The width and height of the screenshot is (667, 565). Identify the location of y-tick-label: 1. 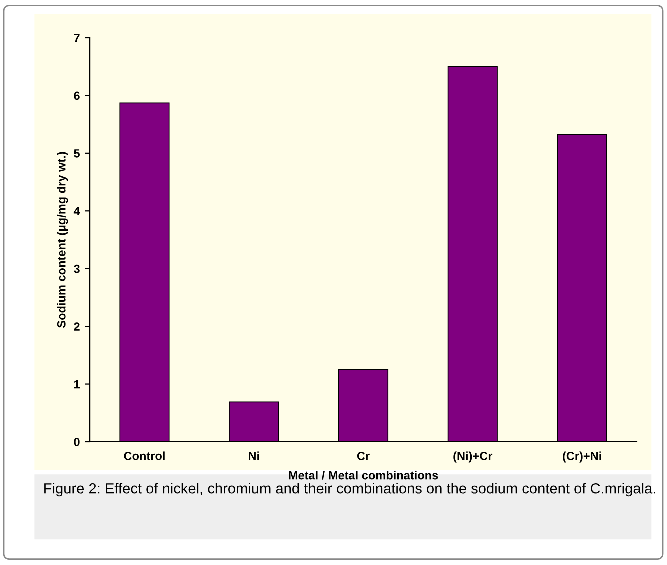
(77, 384).